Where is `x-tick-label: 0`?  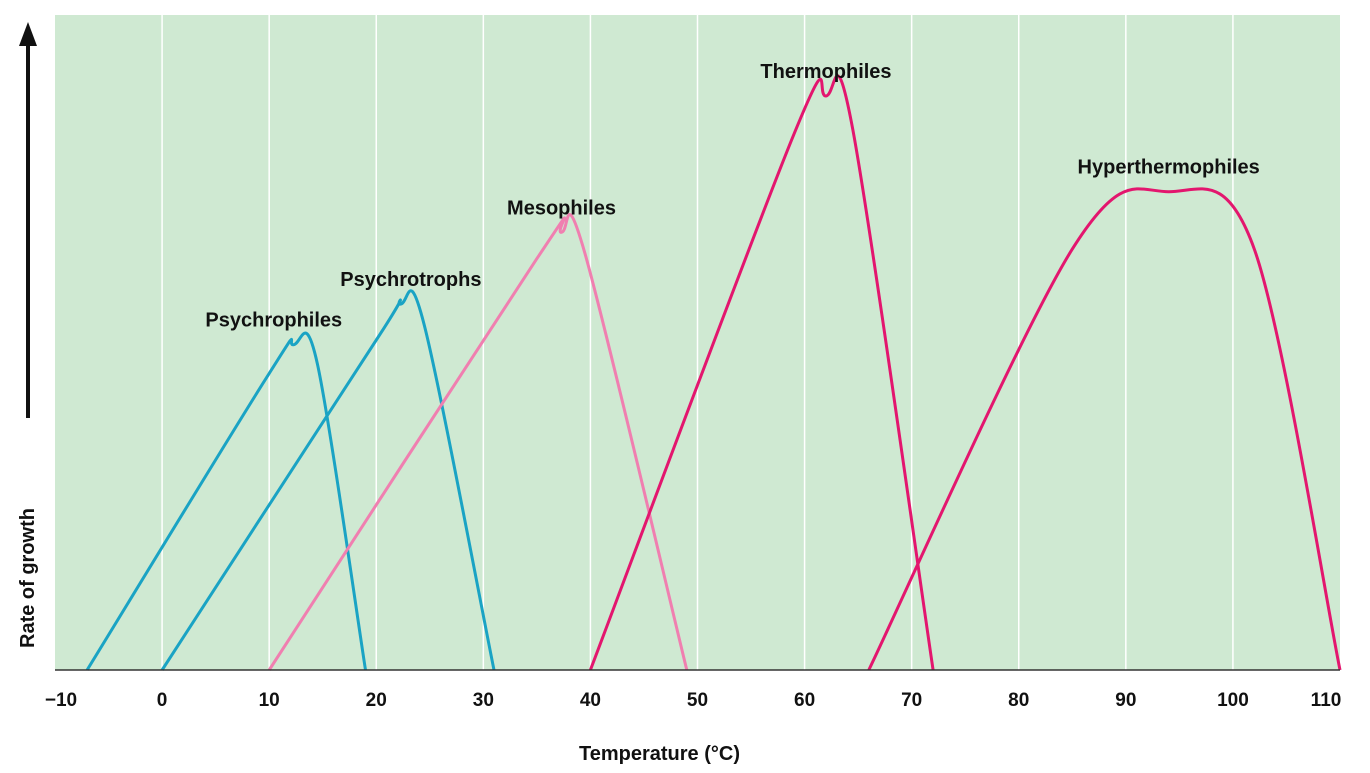
x-tick-label: 0 is located at coordinates (162, 700).